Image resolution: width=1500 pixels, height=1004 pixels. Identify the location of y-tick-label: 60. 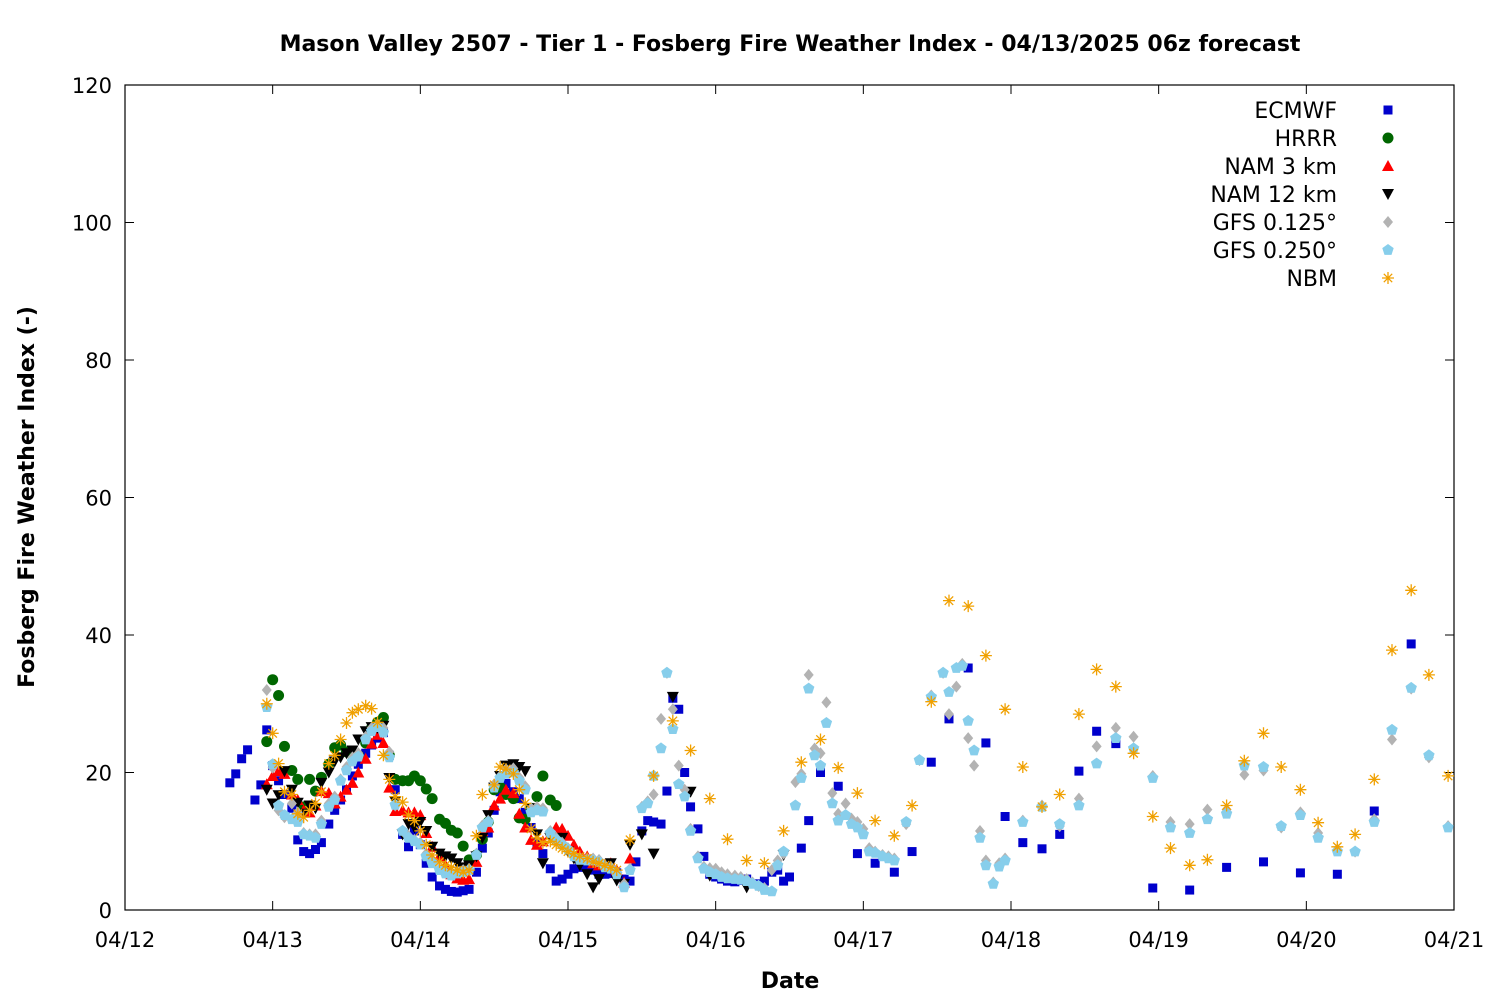
(98, 499).